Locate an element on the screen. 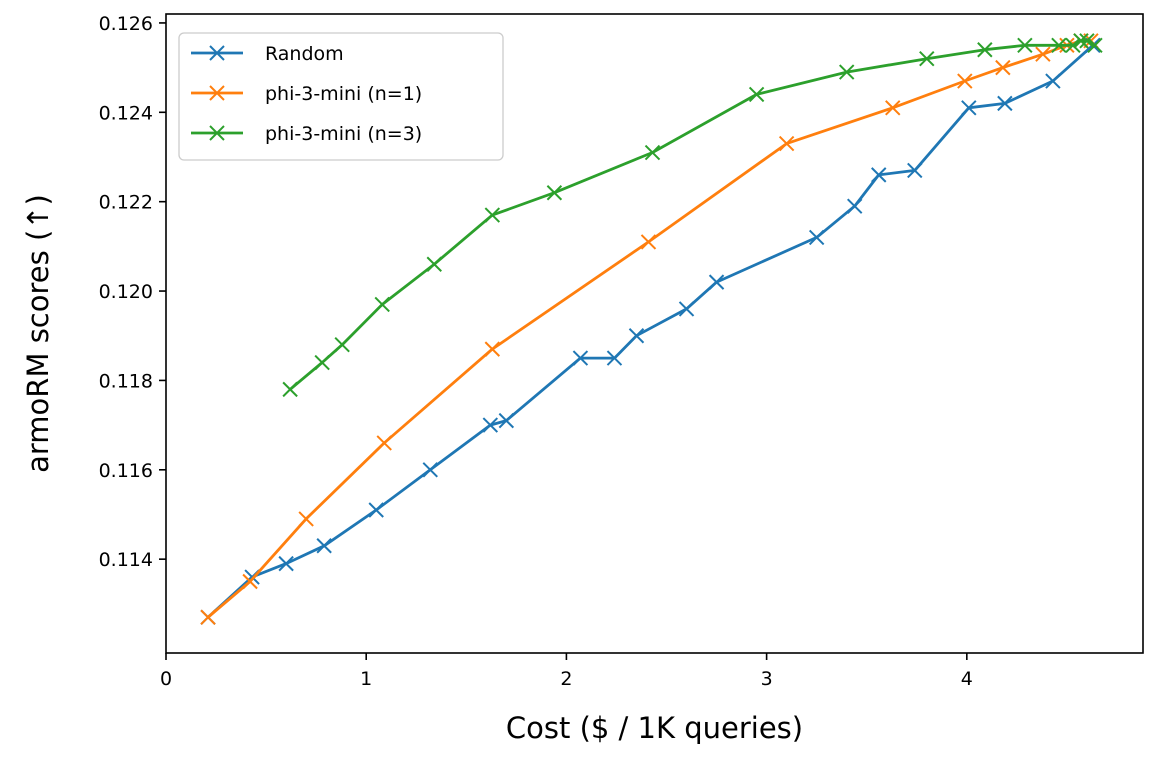  x-tick-label: 1 is located at coordinates (366, 679).